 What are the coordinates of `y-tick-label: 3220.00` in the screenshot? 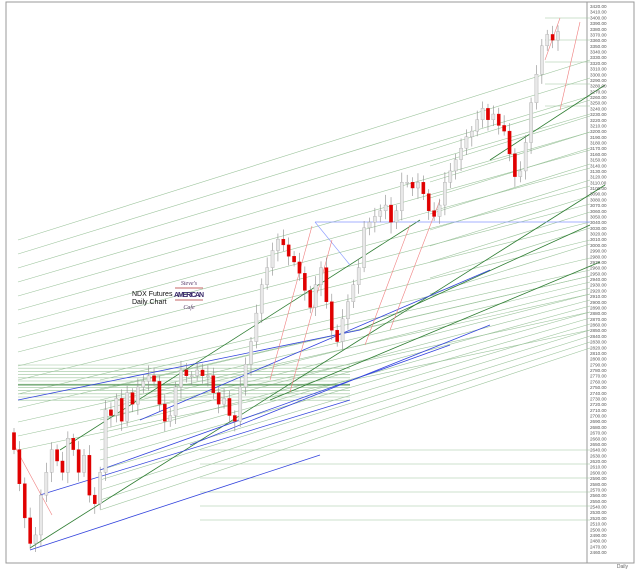 It's located at (598, 120).